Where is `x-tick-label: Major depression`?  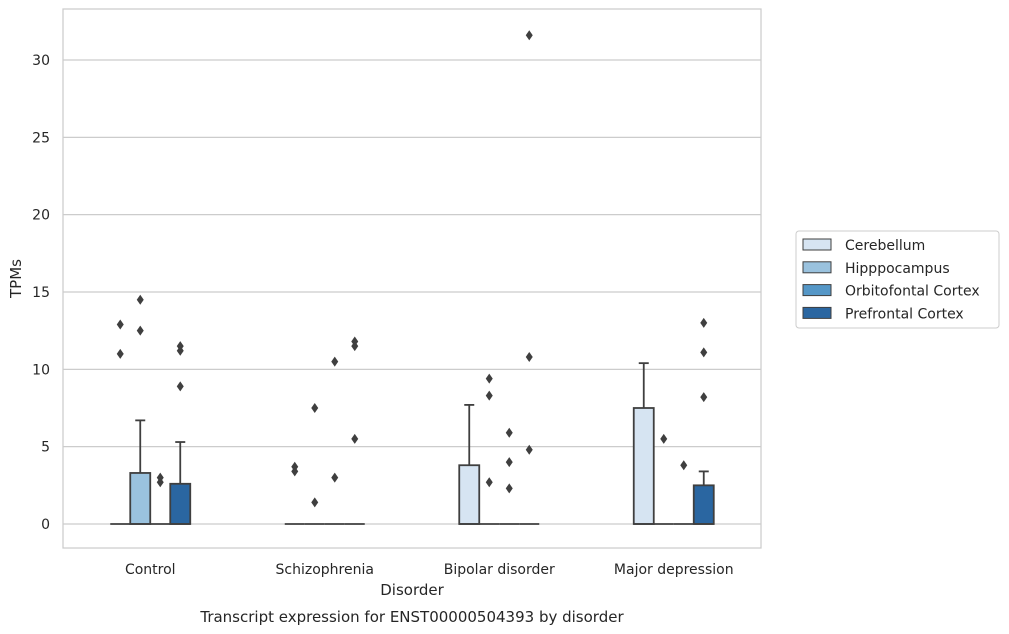 x-tick-label: Major depression is located at coordinates (674, 570).